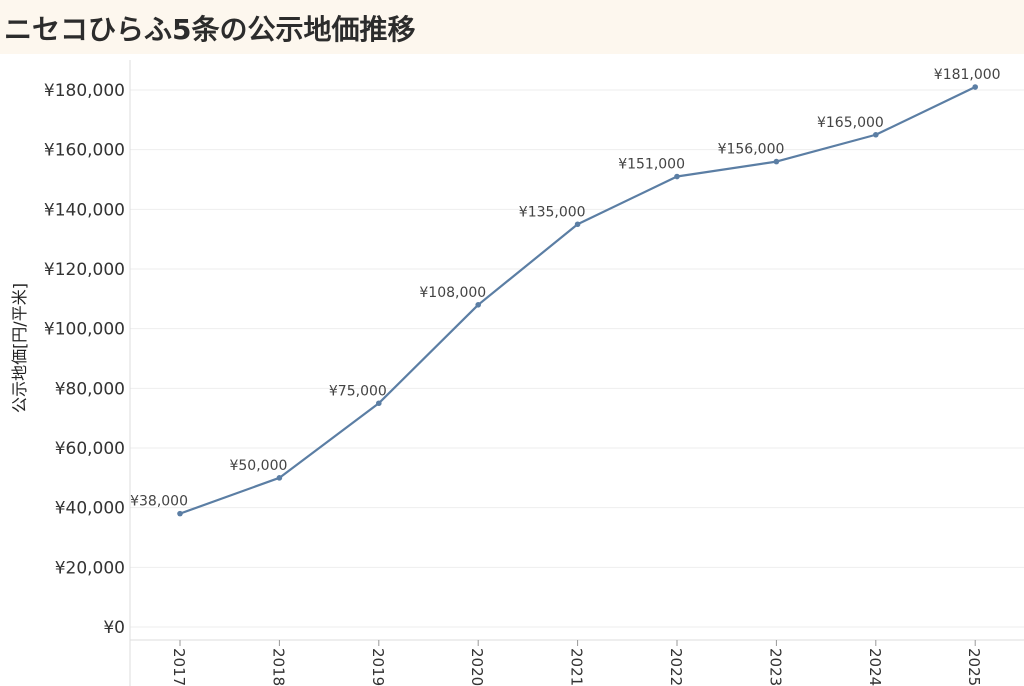 The image size is (1024, 686). Describe the element at coordinates (159, 502) in the screenshot. I see `data-label: ¥38,000` at that location.